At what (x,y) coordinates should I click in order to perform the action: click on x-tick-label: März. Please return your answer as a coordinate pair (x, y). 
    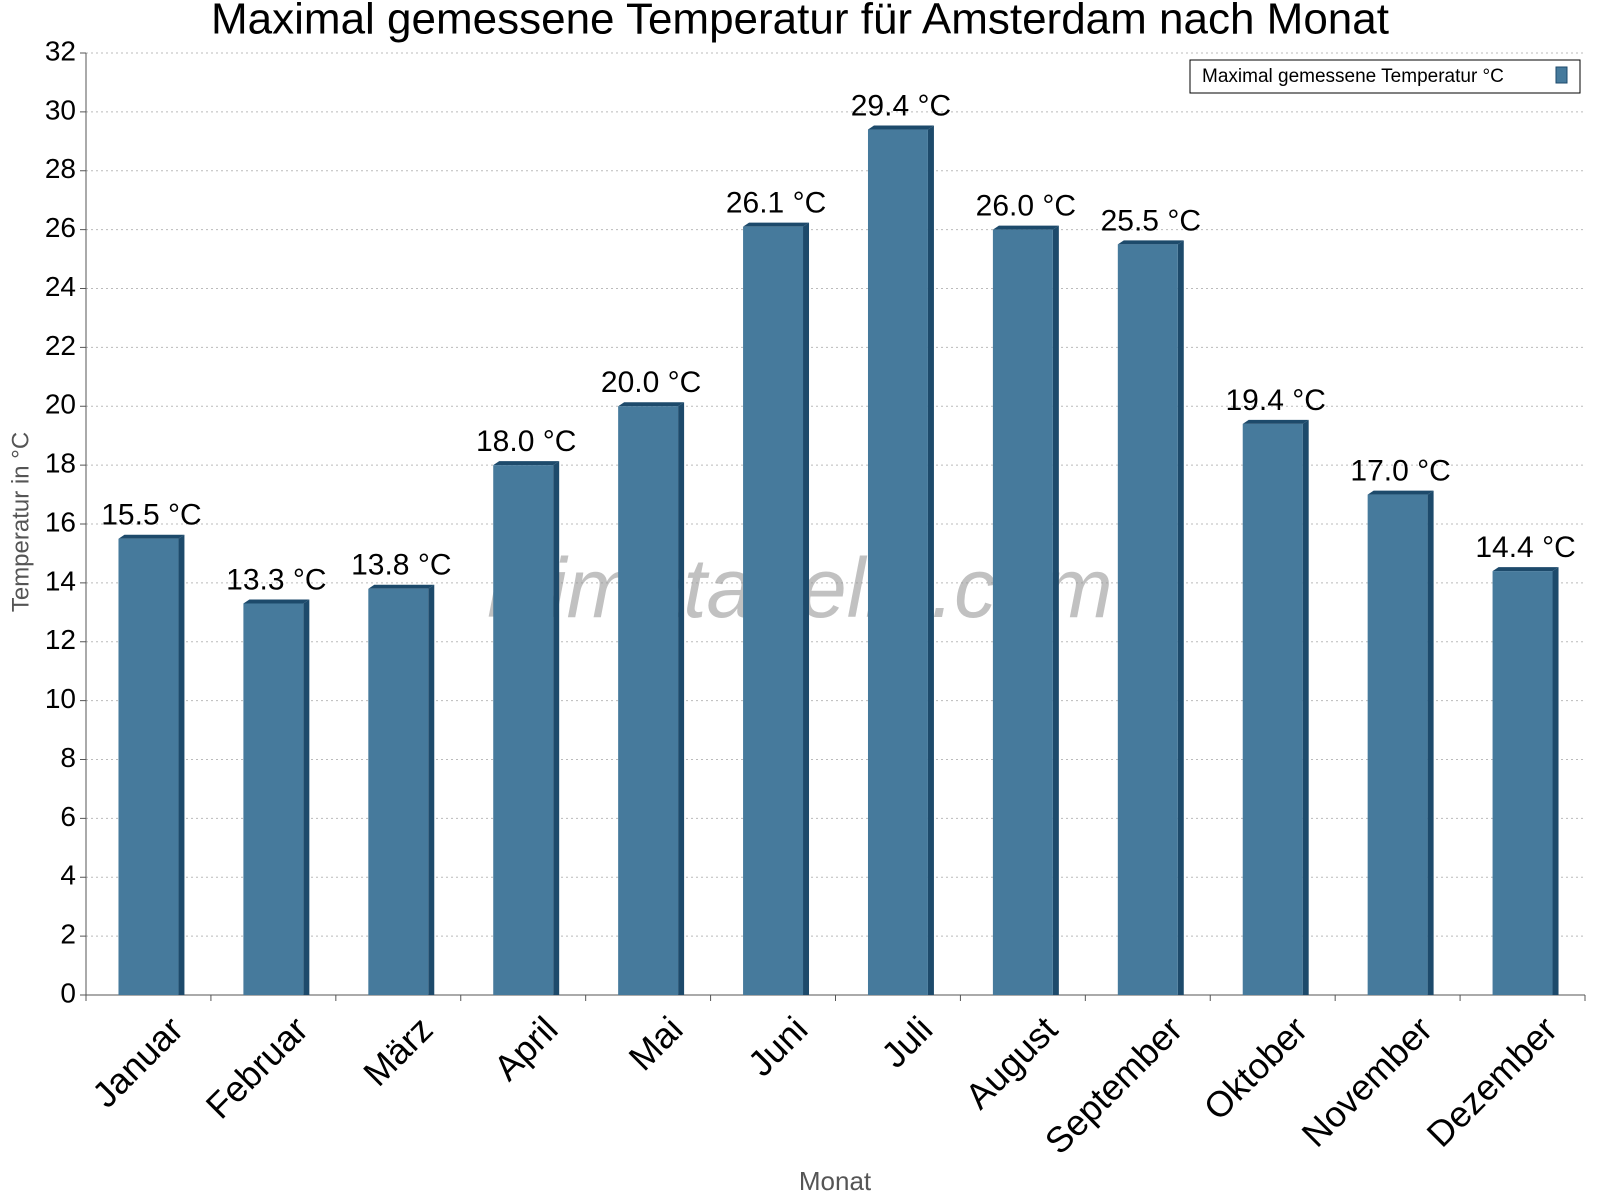
    Looking at the image, I should click on (398, 1051).